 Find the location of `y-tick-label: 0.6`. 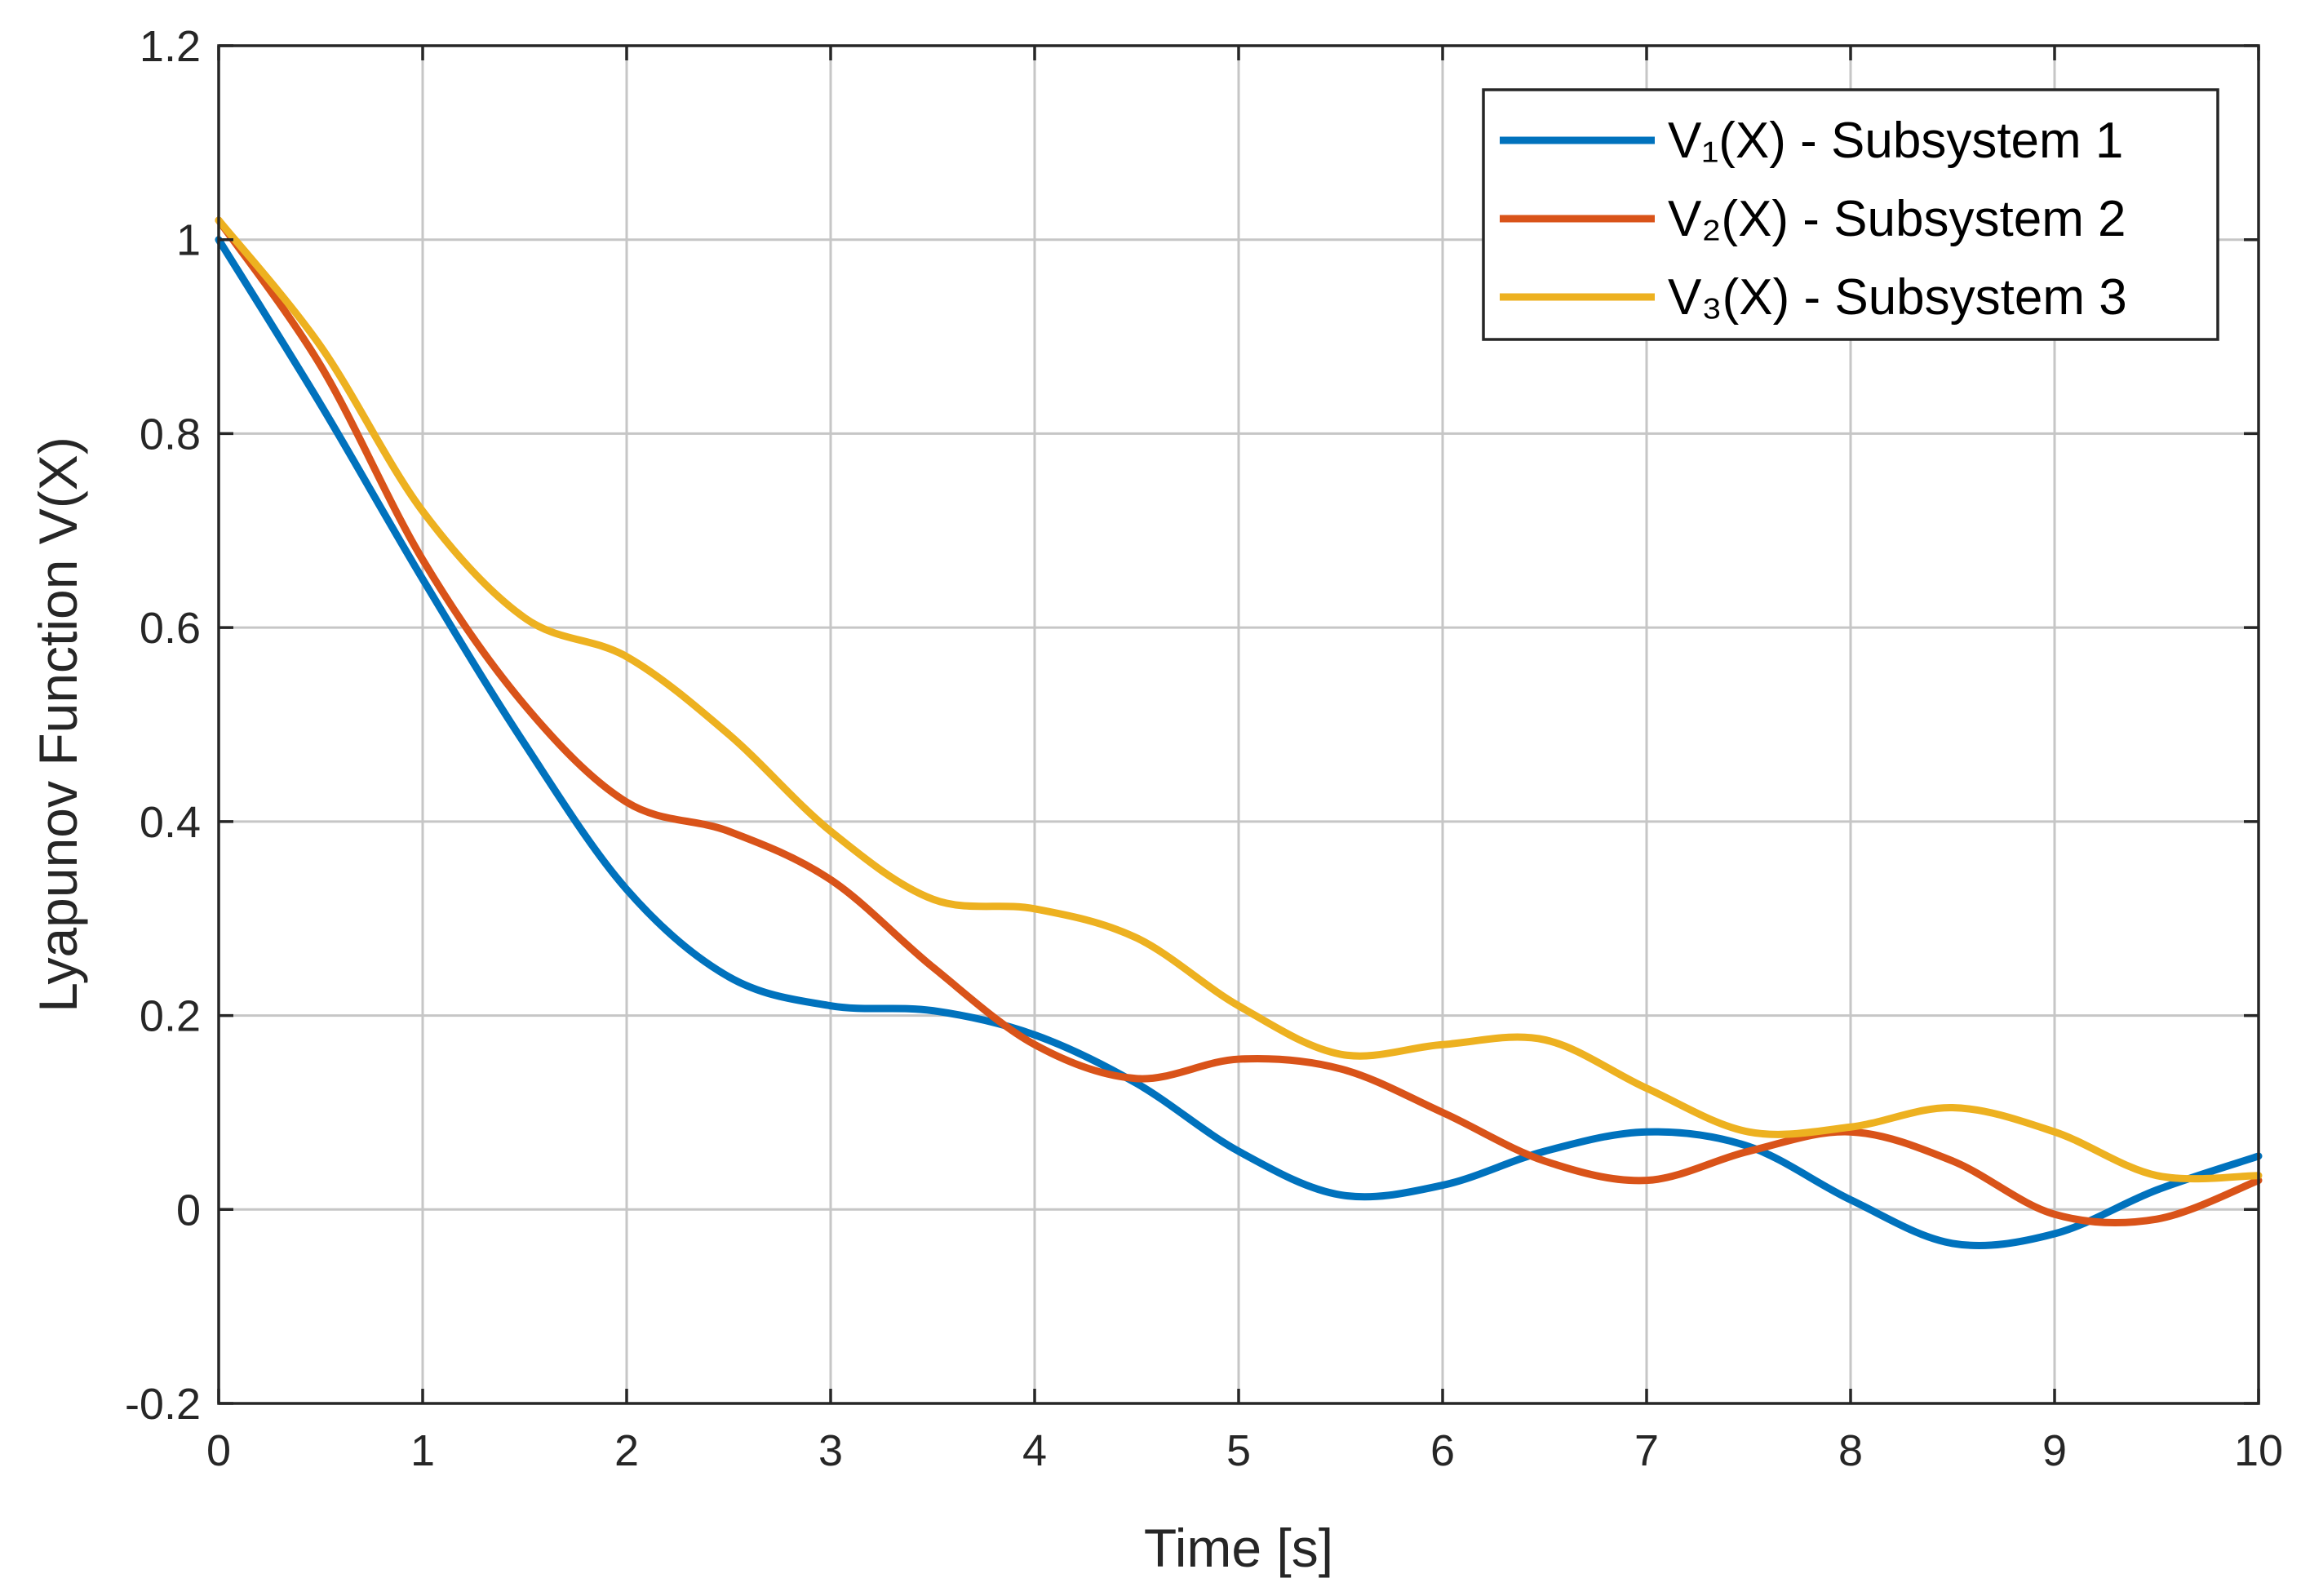

y-tick-label: 0.6 is located at coordinates (170, 628).